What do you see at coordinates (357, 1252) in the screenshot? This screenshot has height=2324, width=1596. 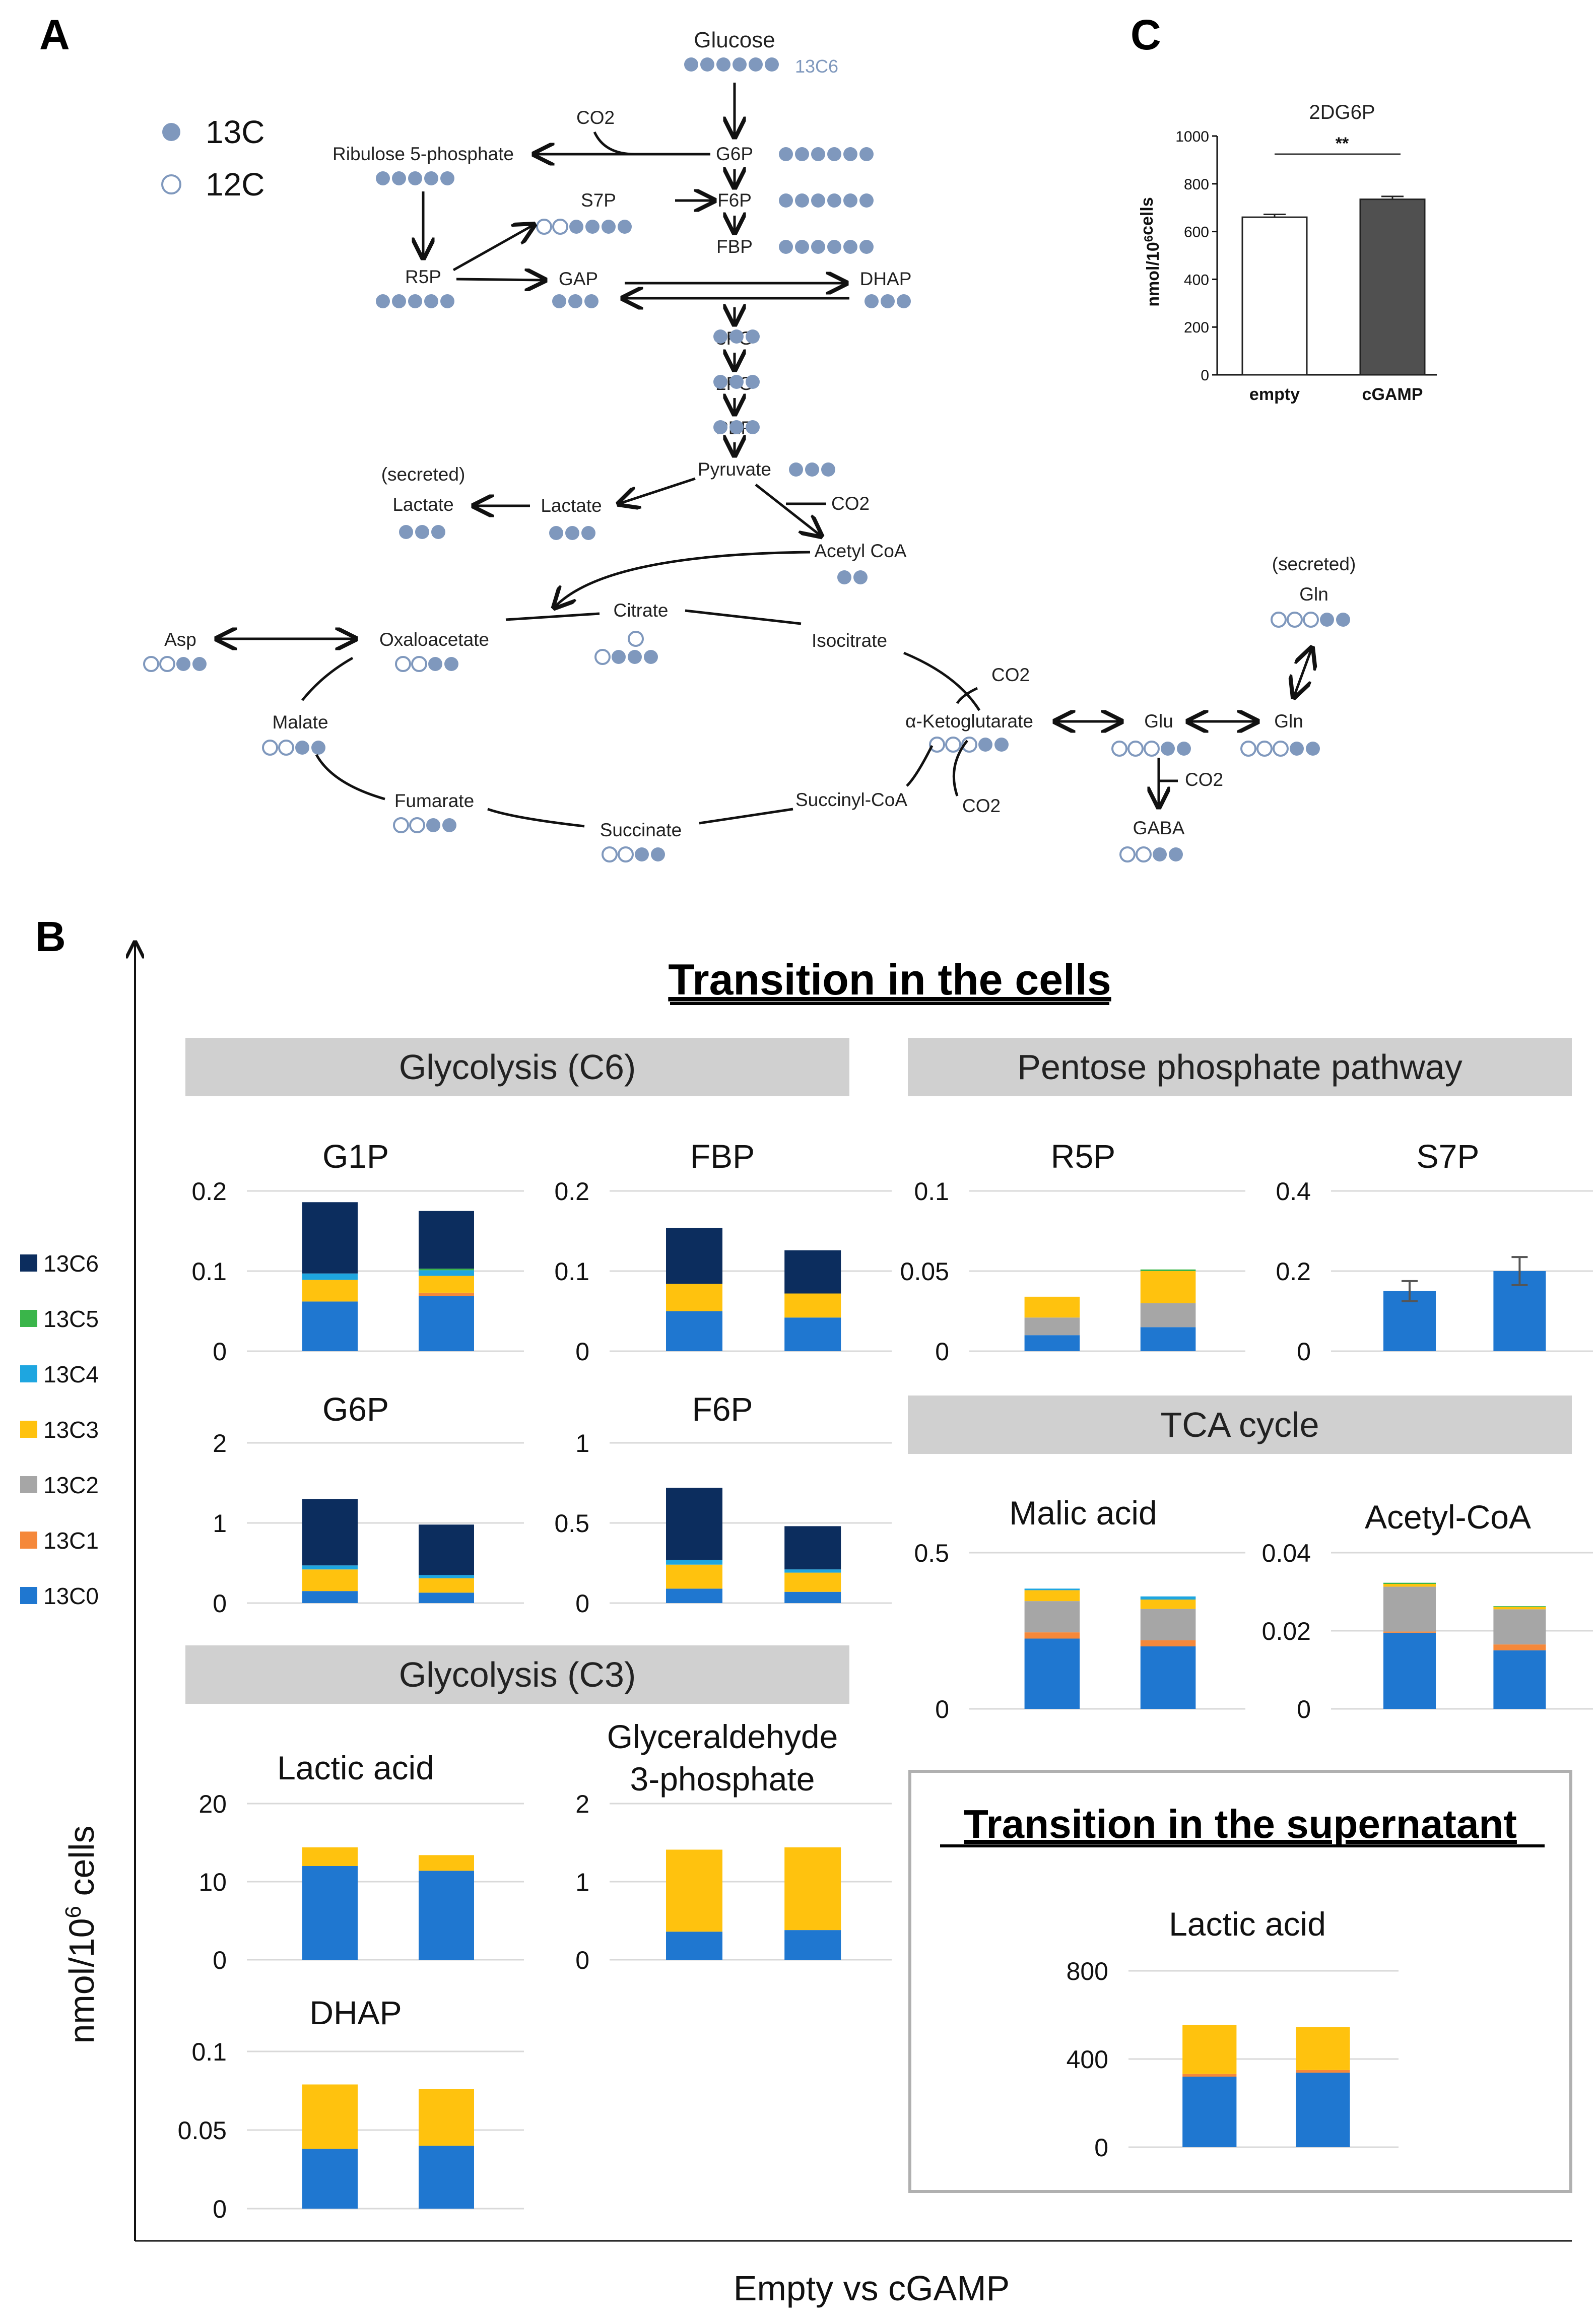 I see `chart-g1p: G1P 0 0.1 0.2` at bounding box center [357, 1252].